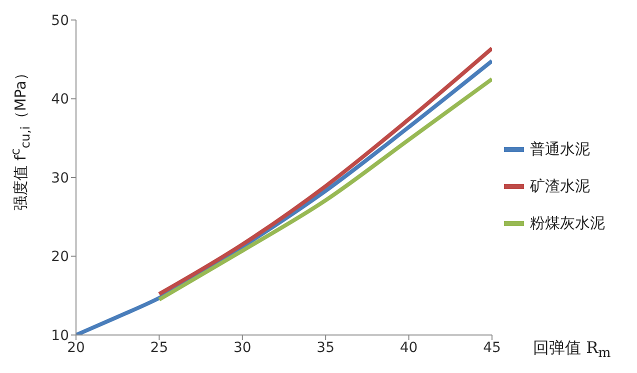 The width and height of the screenshot is (637, 373). I want to click on y-tick-label: 20, so click(60, 257).